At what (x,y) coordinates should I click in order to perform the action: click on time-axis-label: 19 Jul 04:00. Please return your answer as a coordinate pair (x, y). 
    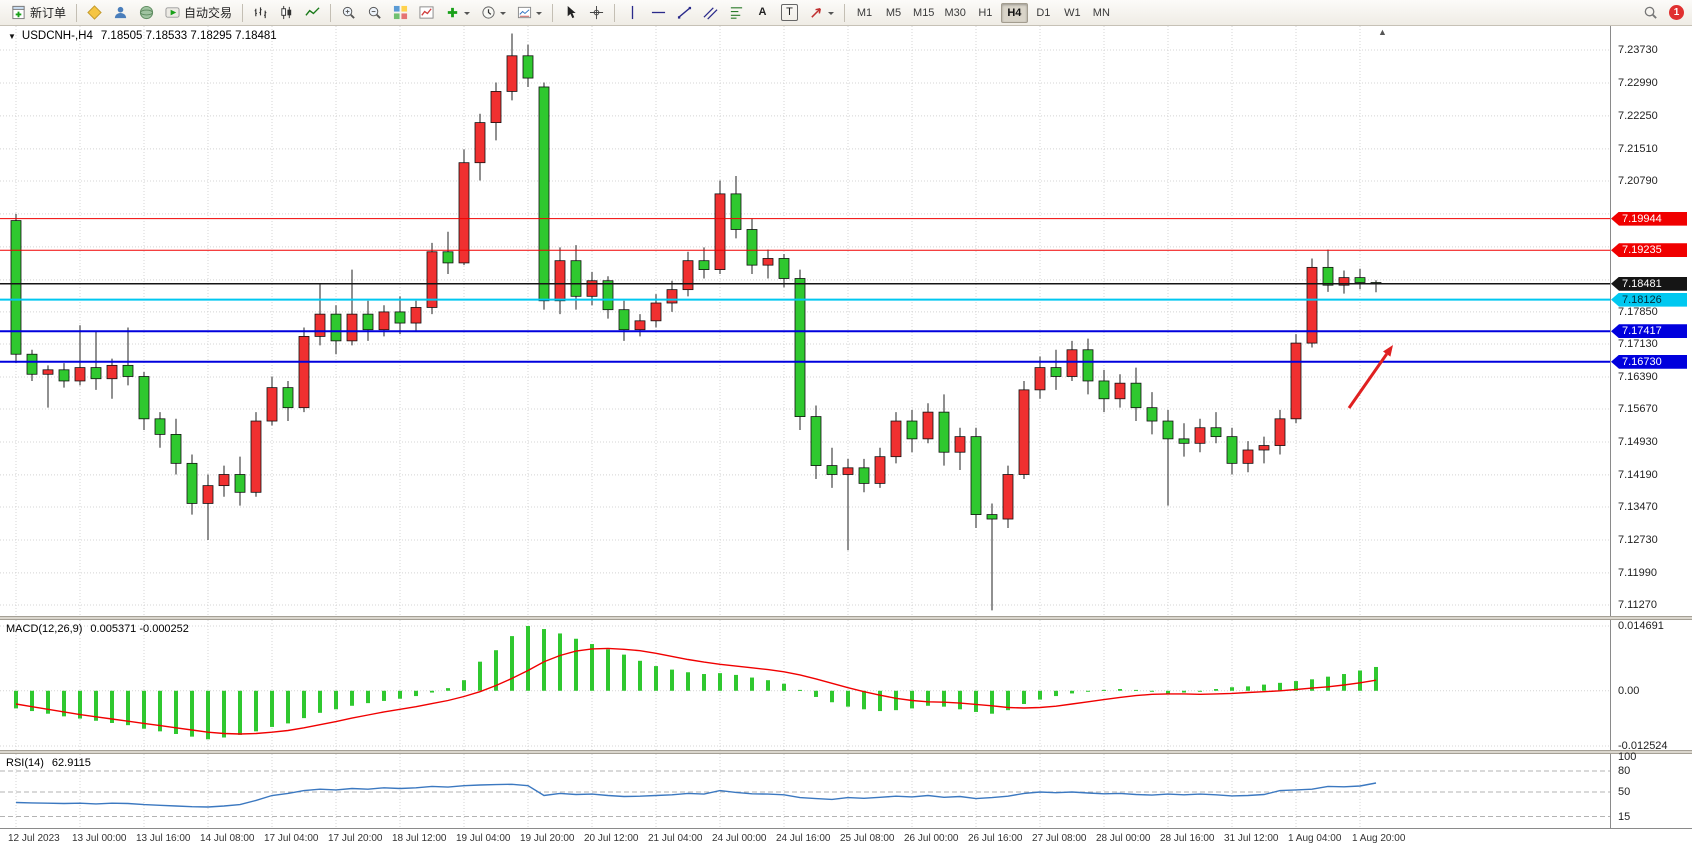
    Looking at the image, I should click on (483, 838).